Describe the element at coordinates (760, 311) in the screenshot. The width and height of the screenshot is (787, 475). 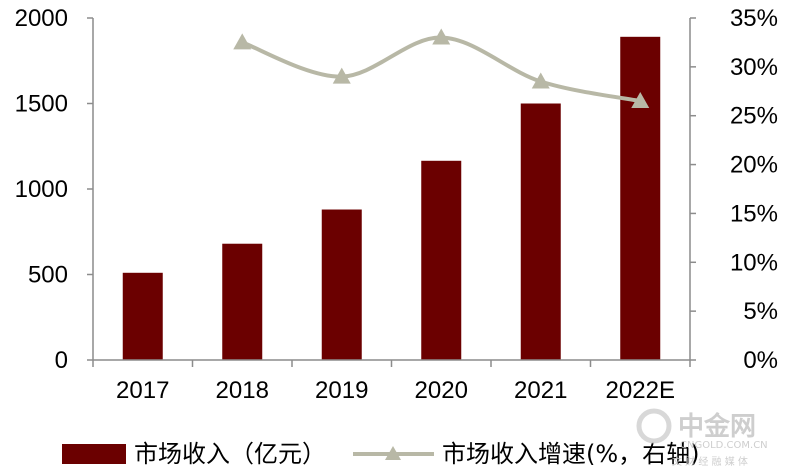
I see `y-right-tick-label: 5%` at that location.